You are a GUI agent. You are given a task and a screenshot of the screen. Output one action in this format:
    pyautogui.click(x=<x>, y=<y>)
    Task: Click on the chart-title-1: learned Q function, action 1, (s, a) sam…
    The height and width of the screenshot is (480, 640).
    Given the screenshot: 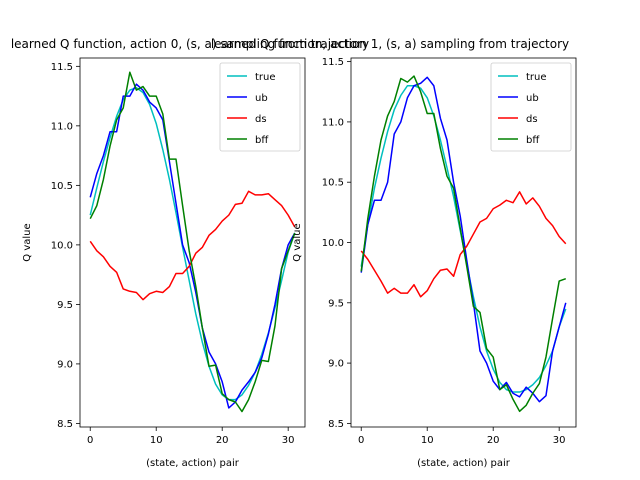 What is the action you would take?
    pyautogui.click(x=390, y=44)
    